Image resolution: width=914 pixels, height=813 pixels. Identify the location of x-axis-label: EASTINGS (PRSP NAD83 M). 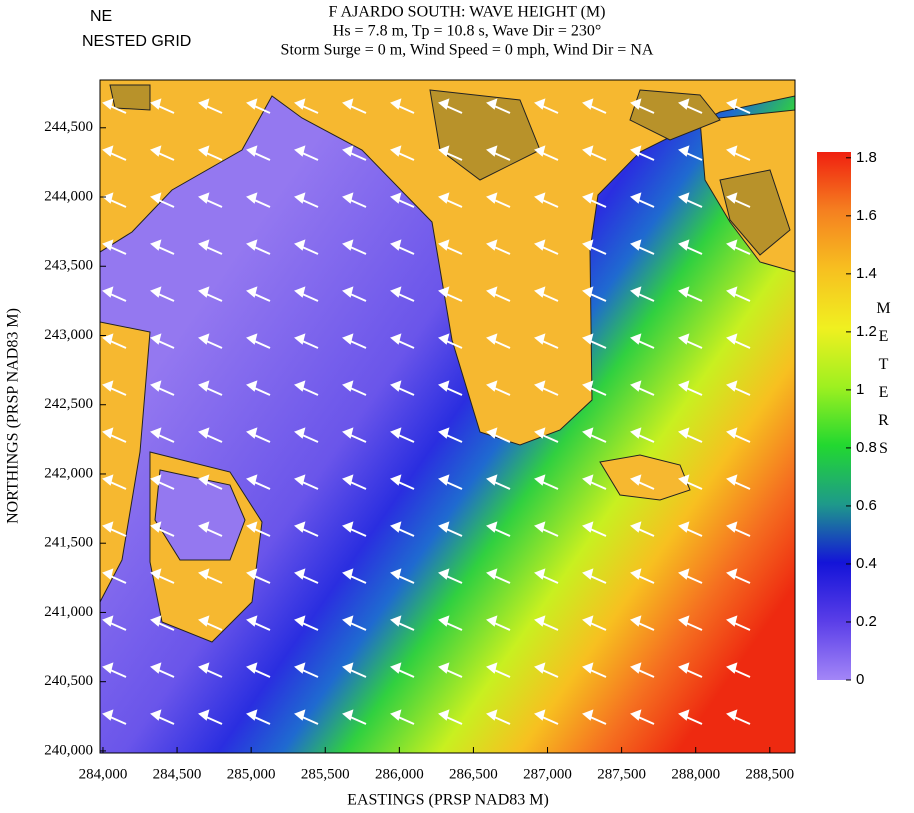
(448, 800).